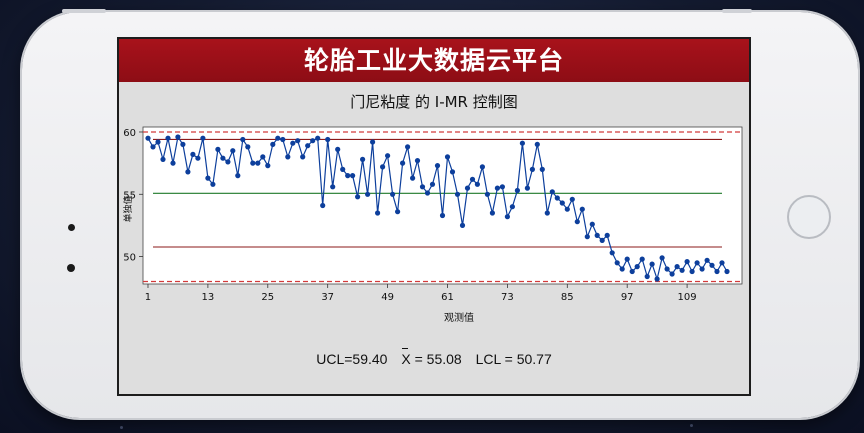 This screenshot has width=864, height=433. I want to click on x-tick-label: 37, so click(327, 297).